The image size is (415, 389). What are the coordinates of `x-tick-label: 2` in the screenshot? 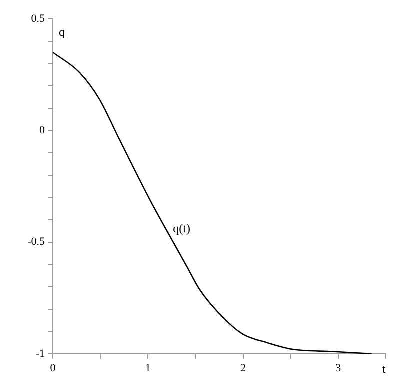 It's located at (243, 368).